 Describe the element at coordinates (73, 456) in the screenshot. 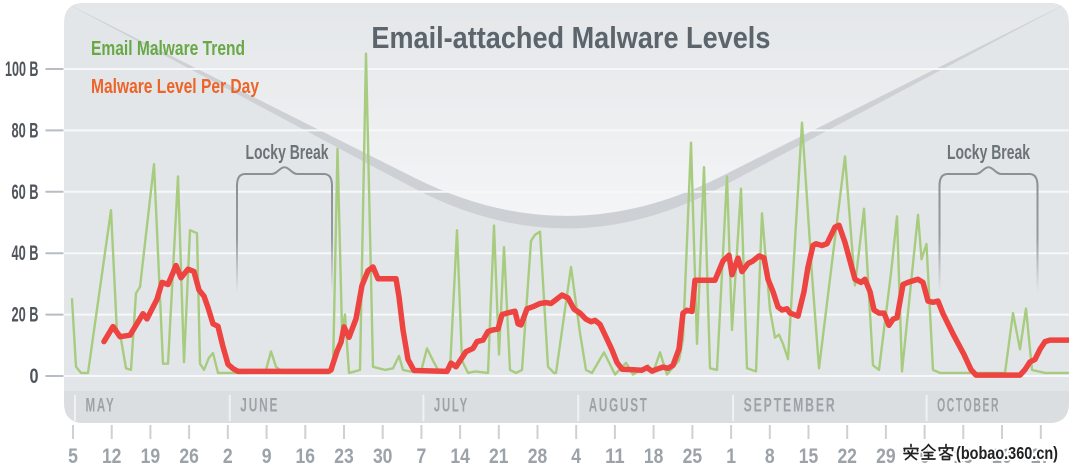

I see `svg-text: 5` at that location.